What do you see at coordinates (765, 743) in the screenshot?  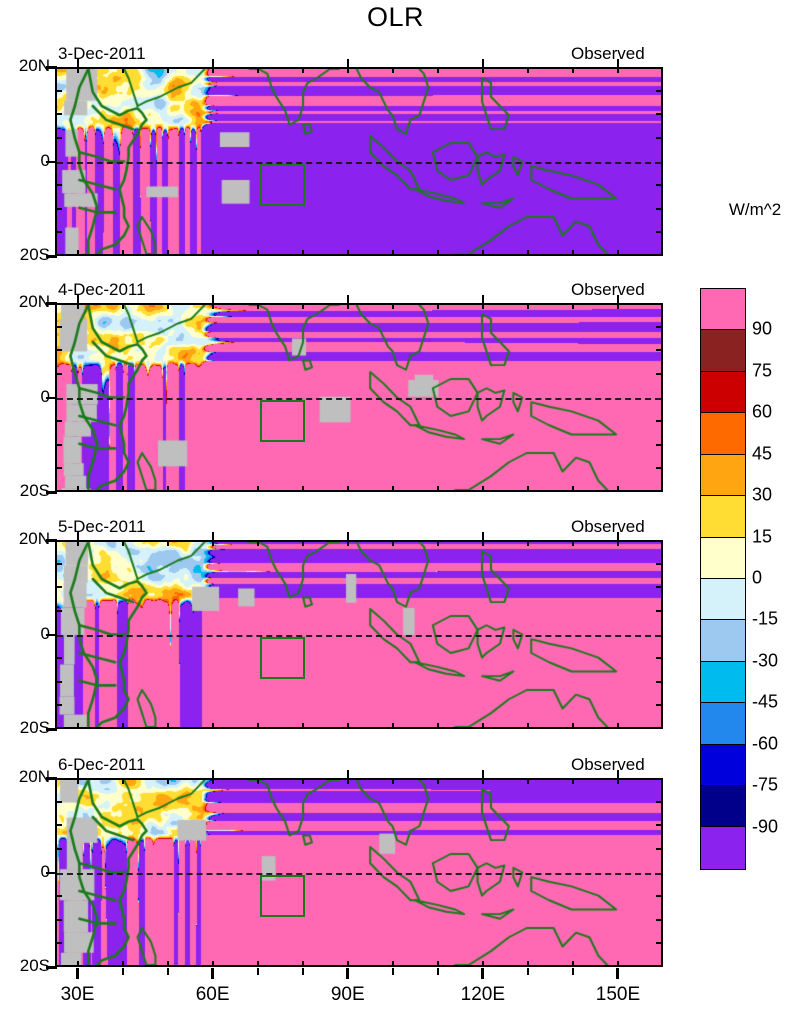 I see `colorbar-tick-label: -60` at bounding box center [765, 743].